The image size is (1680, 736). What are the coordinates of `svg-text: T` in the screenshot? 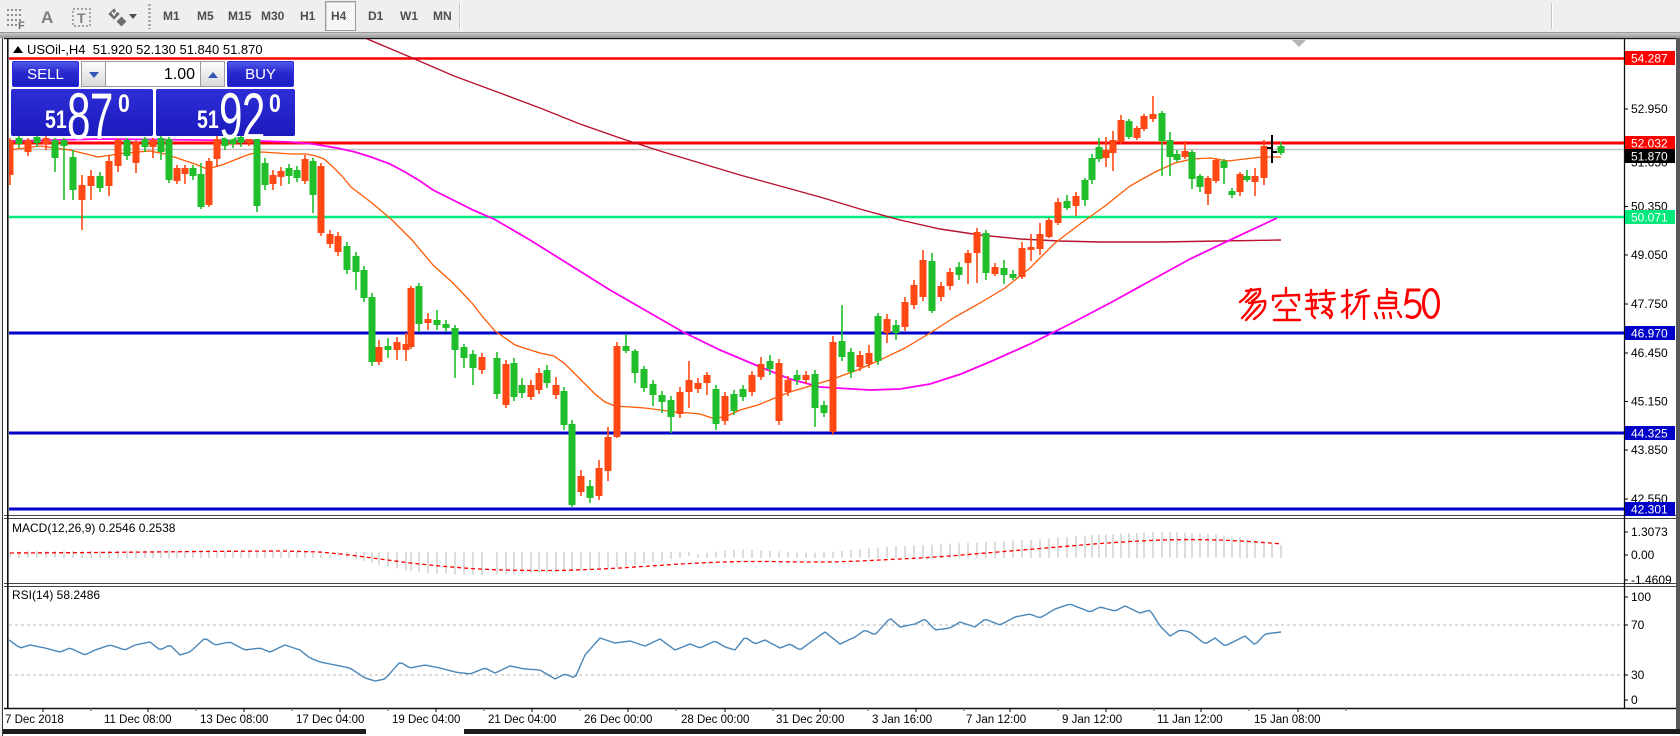 It's located at (81, 18).